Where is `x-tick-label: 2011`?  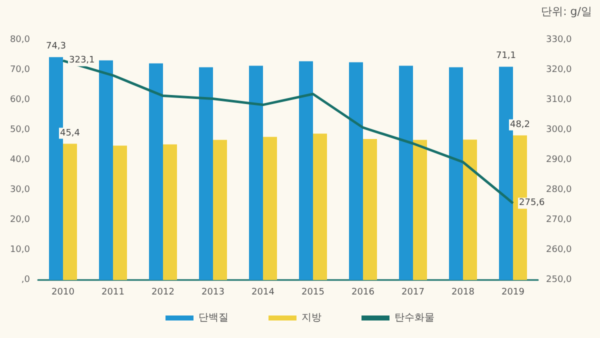
x-tick-label: 2011 is located at coordinates (113, 293).